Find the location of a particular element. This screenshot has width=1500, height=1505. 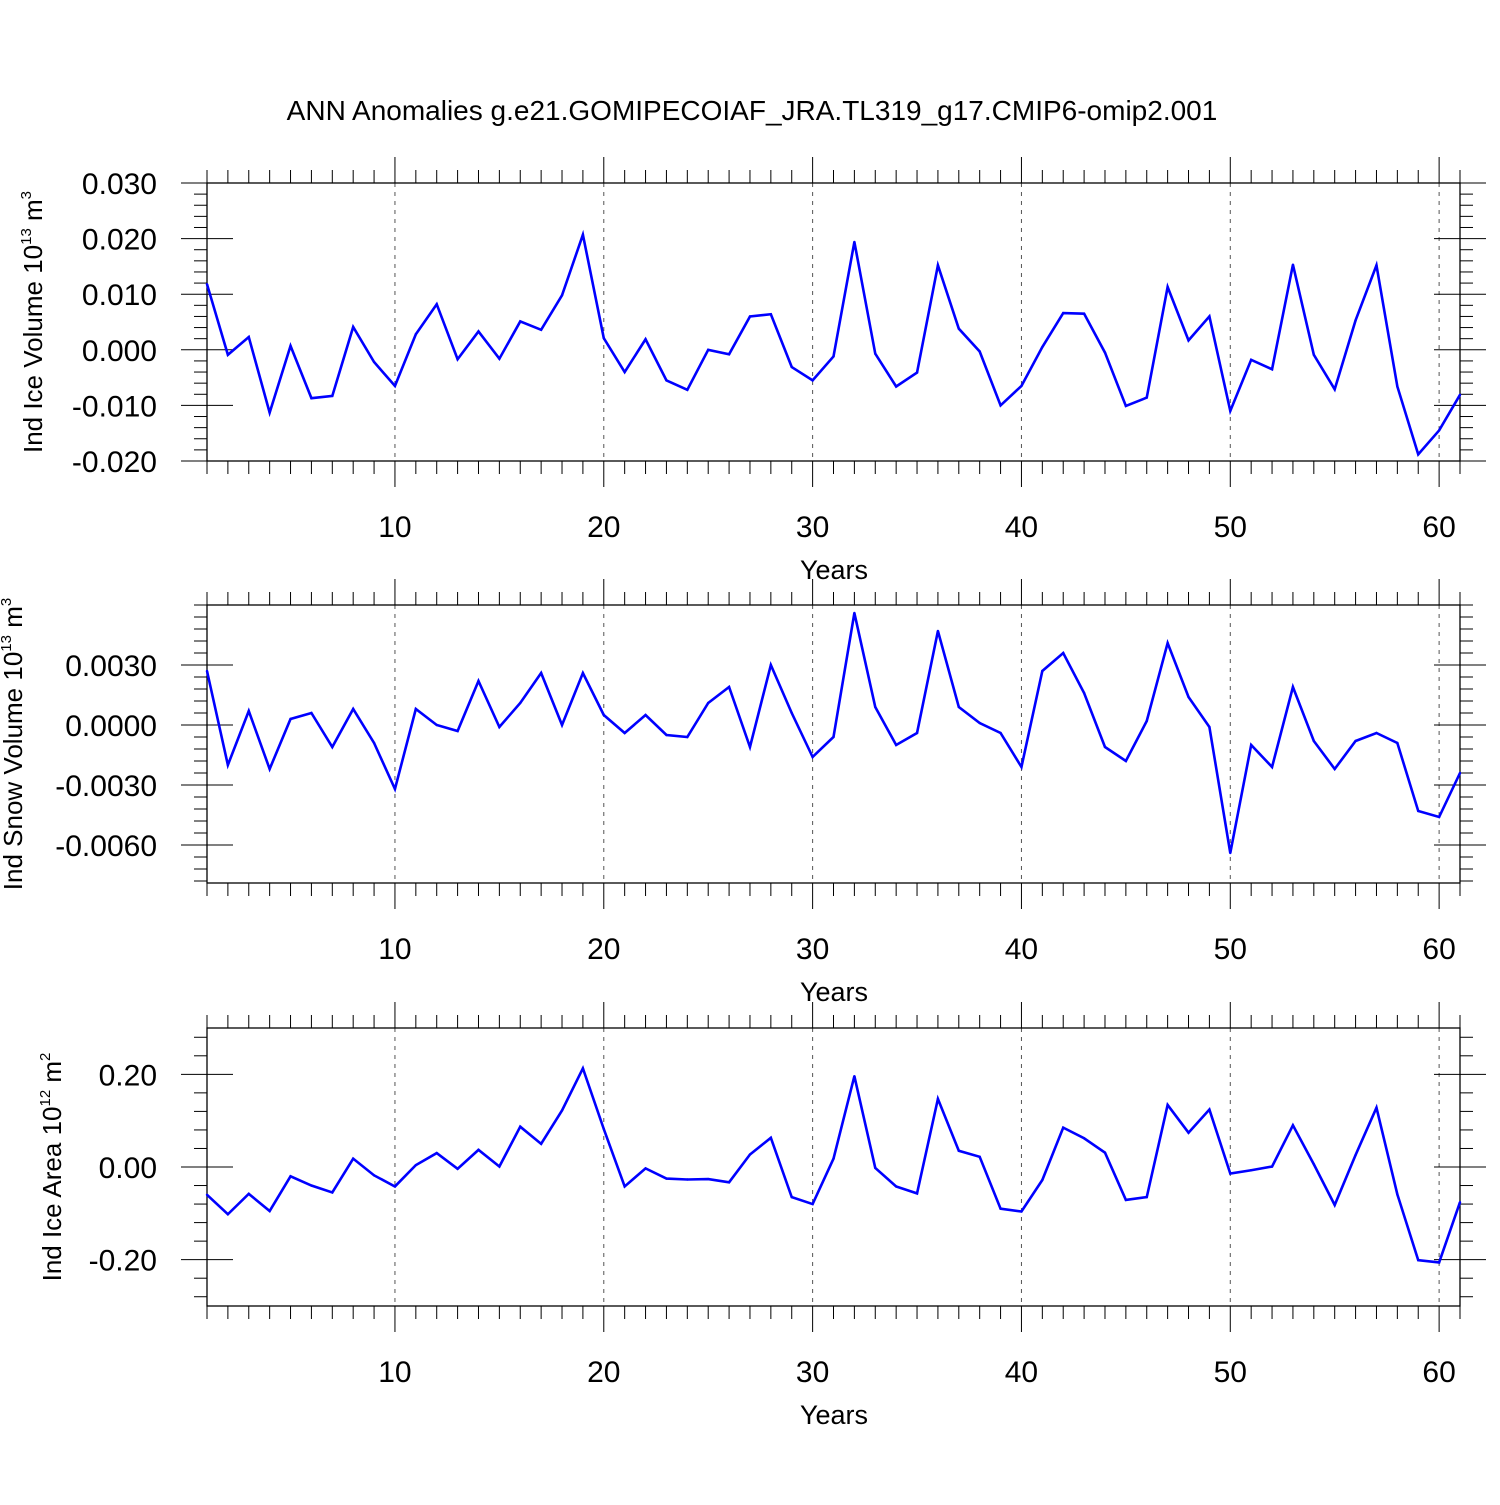

y-axis-label-unit: m is located at coordinates (14, 620).